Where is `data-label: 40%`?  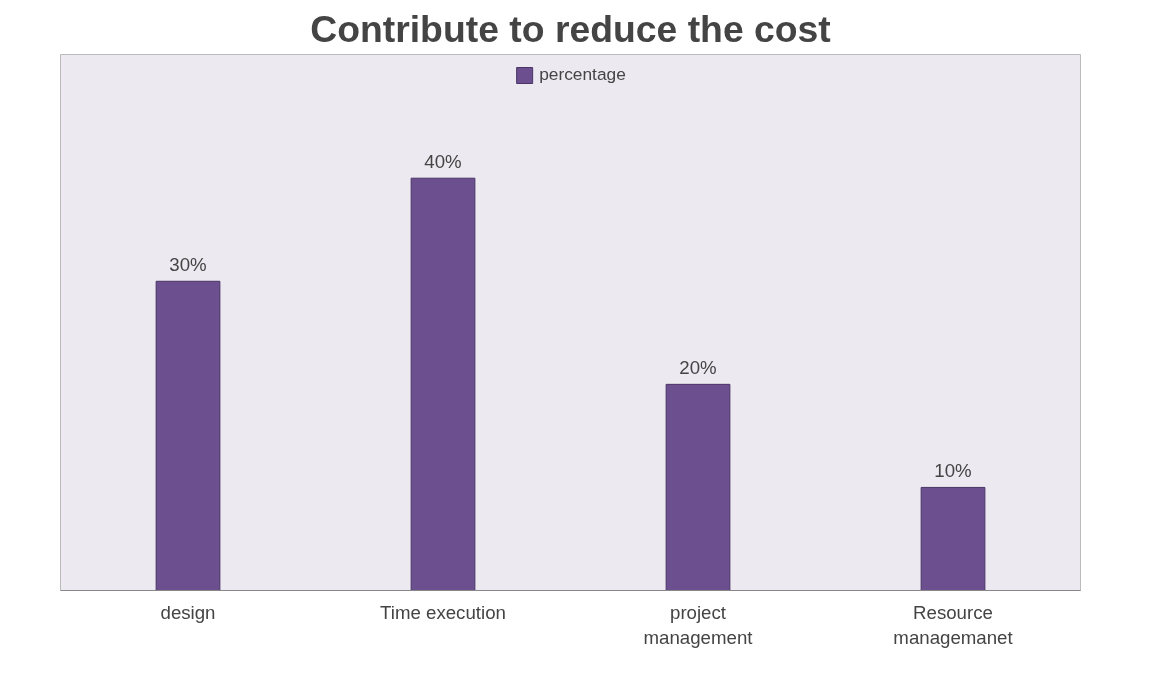
data-label: 40% is located at coordinates (443, 162).